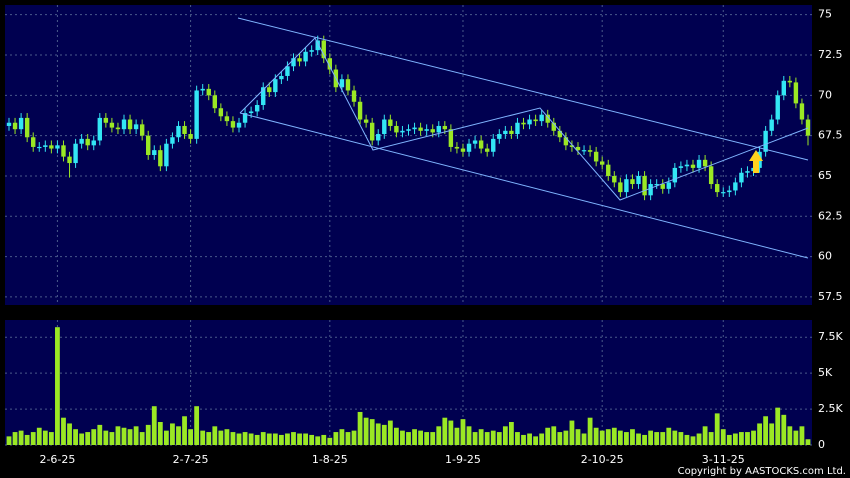  What do you see at coordinates (825, 372) in the screenshot?
I see `y-tick-label: 5K` at bounding box center [825, 372].